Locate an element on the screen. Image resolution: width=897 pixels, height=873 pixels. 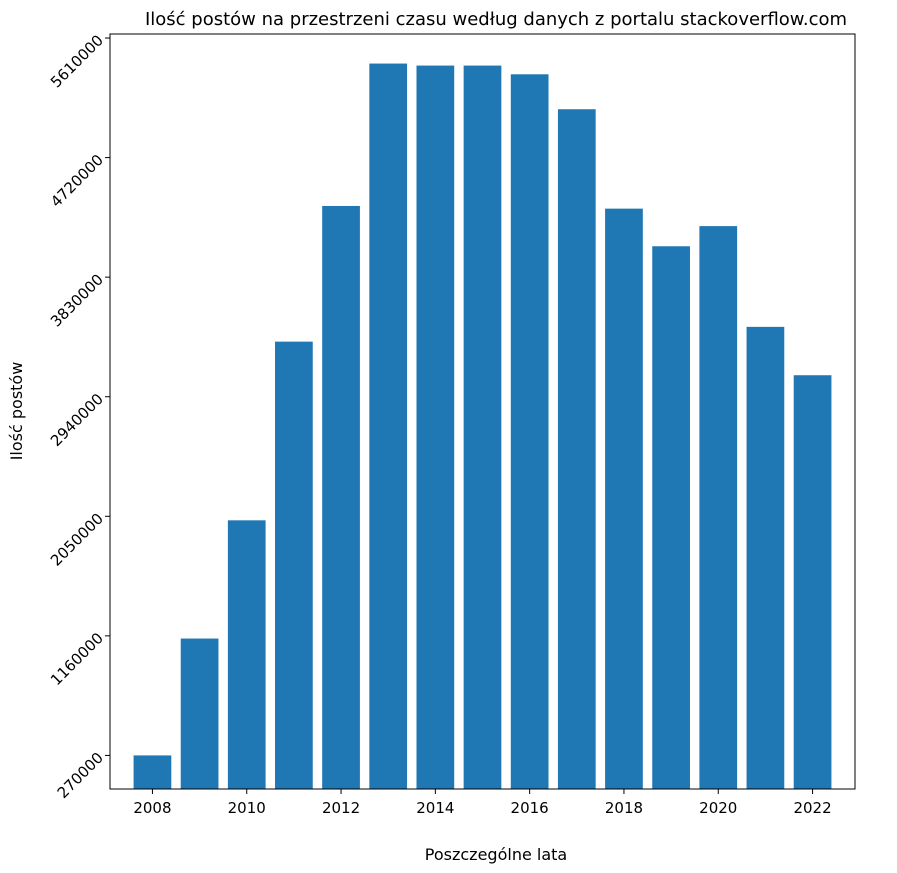
x-tick-label: 2012 is located at coordinates (341, 808).